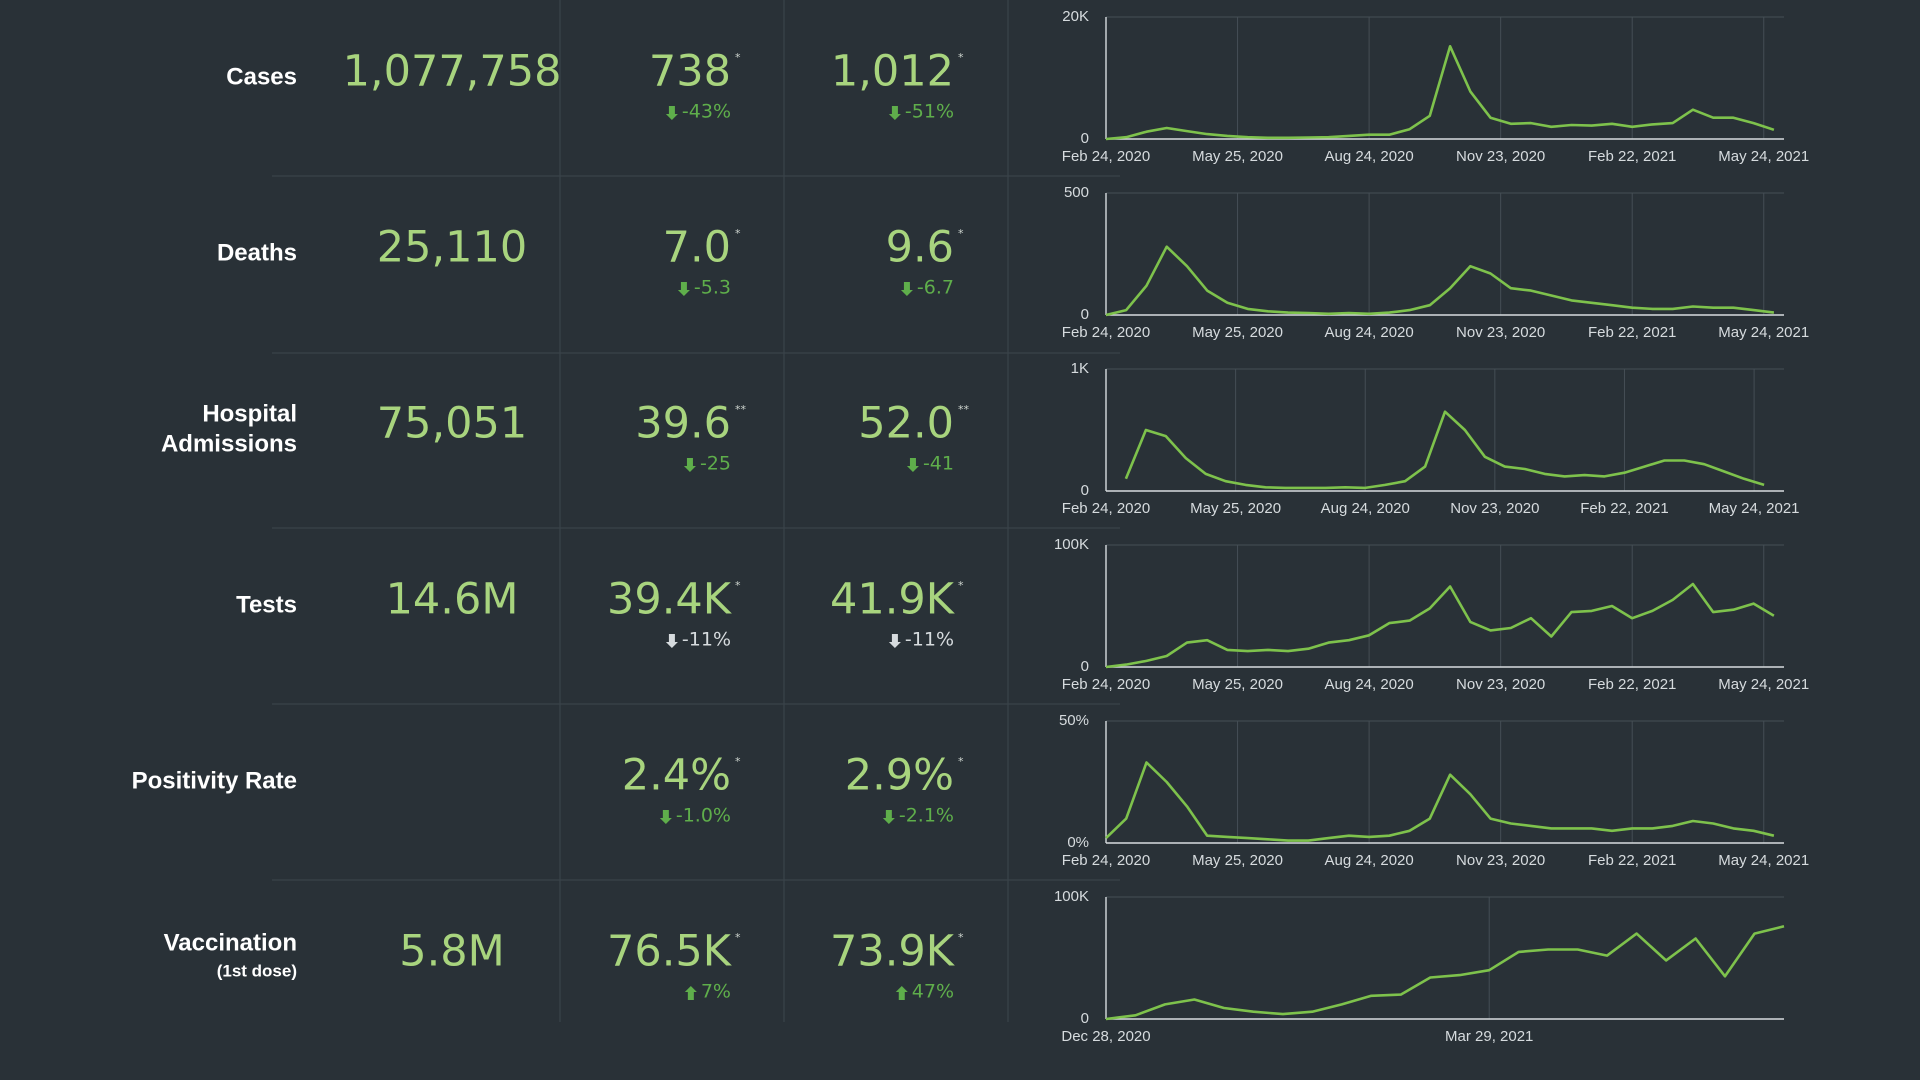 This screenshot has height=1080, width=1920. I want to click on y-tick-label: 0%, so click(1078, 842).